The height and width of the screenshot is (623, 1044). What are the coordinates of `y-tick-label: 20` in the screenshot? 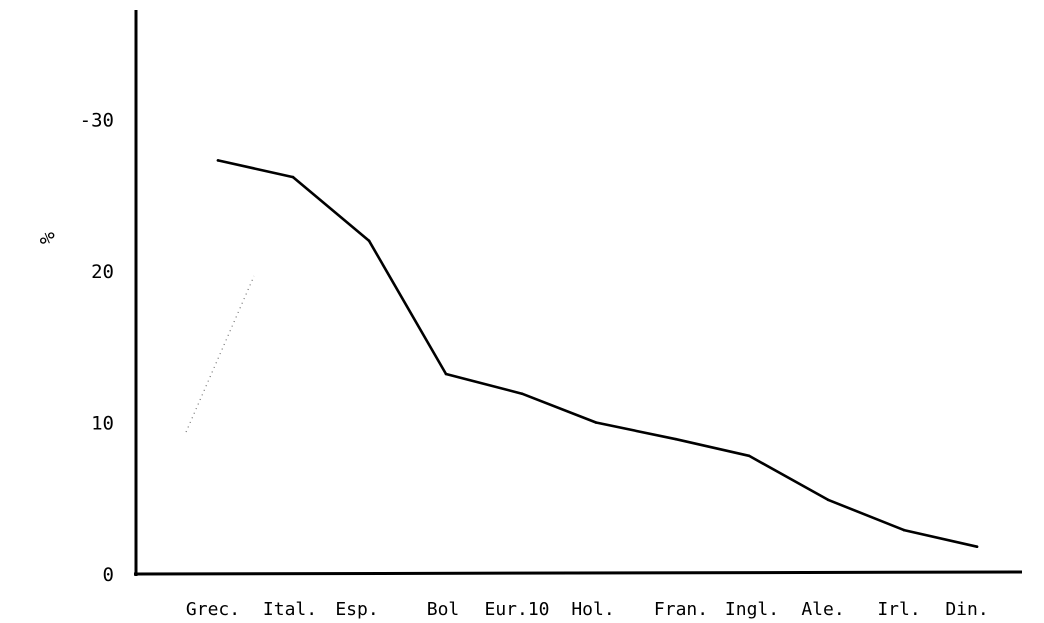 It's located at (102, 272).